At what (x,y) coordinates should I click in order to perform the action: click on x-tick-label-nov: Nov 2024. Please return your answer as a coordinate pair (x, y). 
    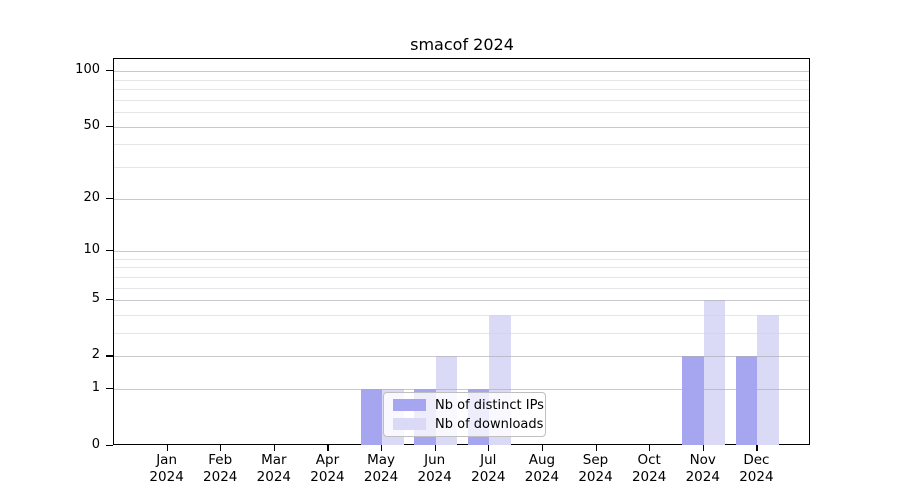
    Looking at the image, I should click on (703, 469).